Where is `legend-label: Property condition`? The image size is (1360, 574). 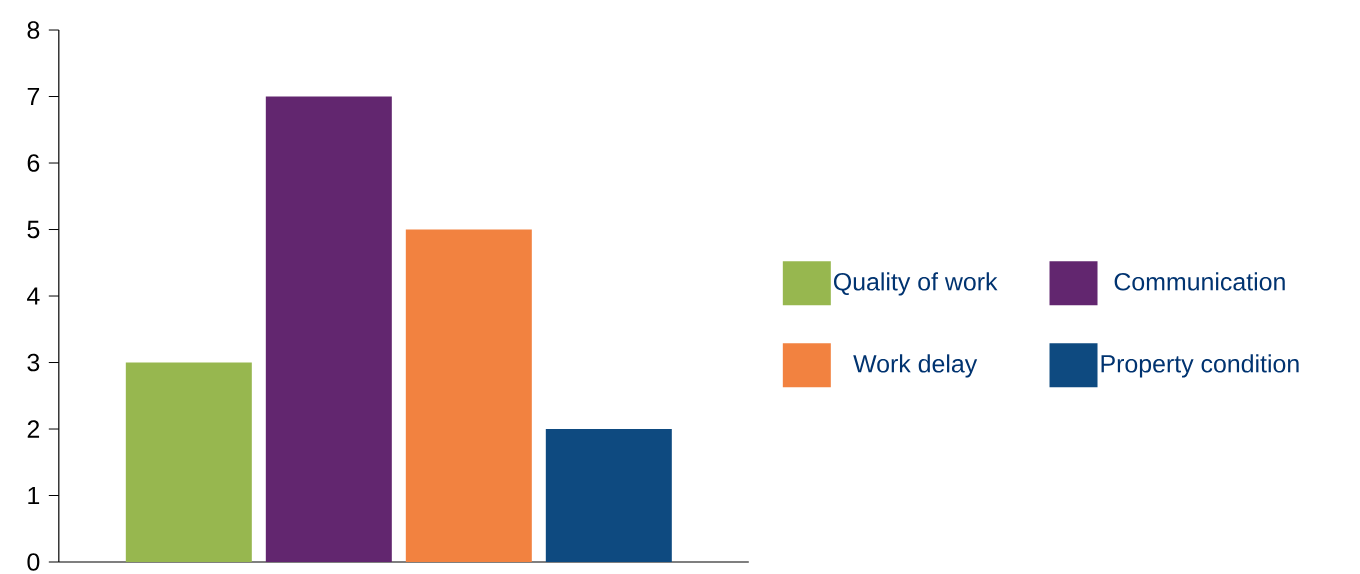
legend-label: Property condition is located at coordinates (1200, 366).